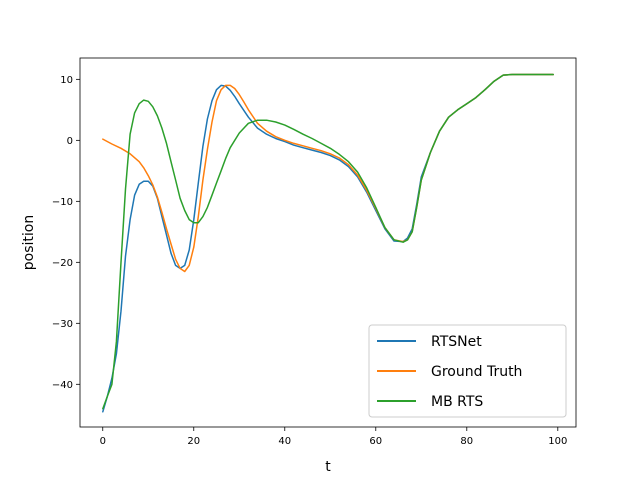 The width and height of the screenshot is (640, 480). What do you see at coordinates (62, 202) in the screenshot?
I see `y-tick-label: −10` at bounding box center [62, 202].